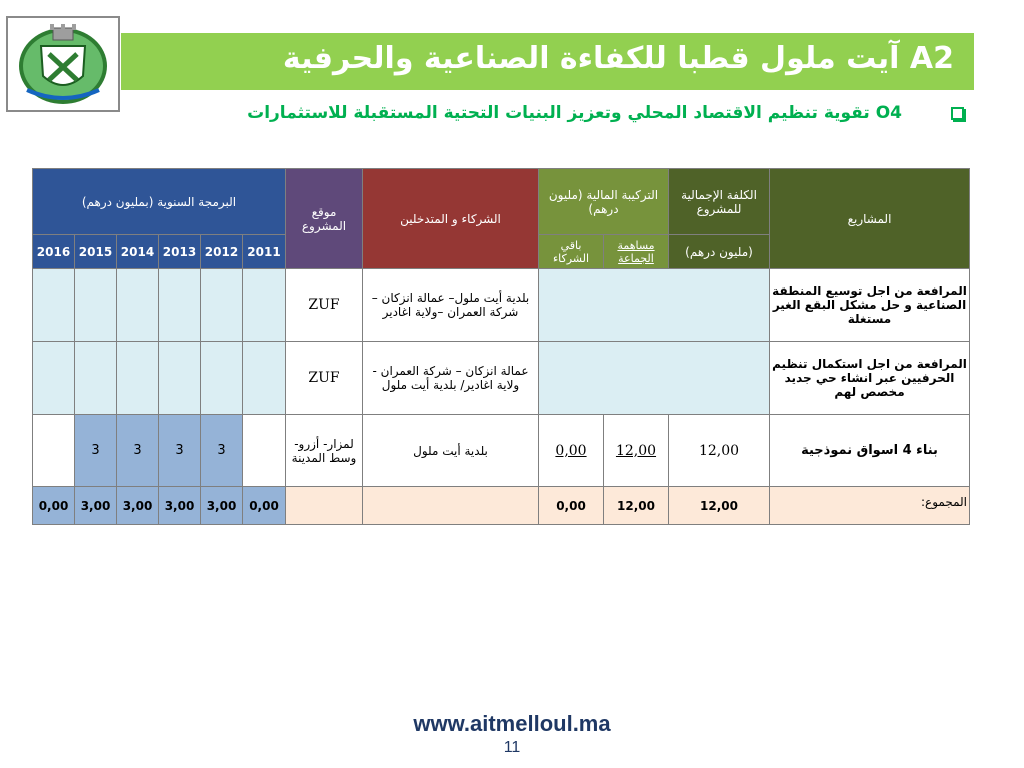 The width and height of the screenshot is (1024, 768). Describe the element at coordinates (159, 201) in the screenshot. I see `header-annual-programming: البرمجة السنوية (بمليون درهم)` at that location.